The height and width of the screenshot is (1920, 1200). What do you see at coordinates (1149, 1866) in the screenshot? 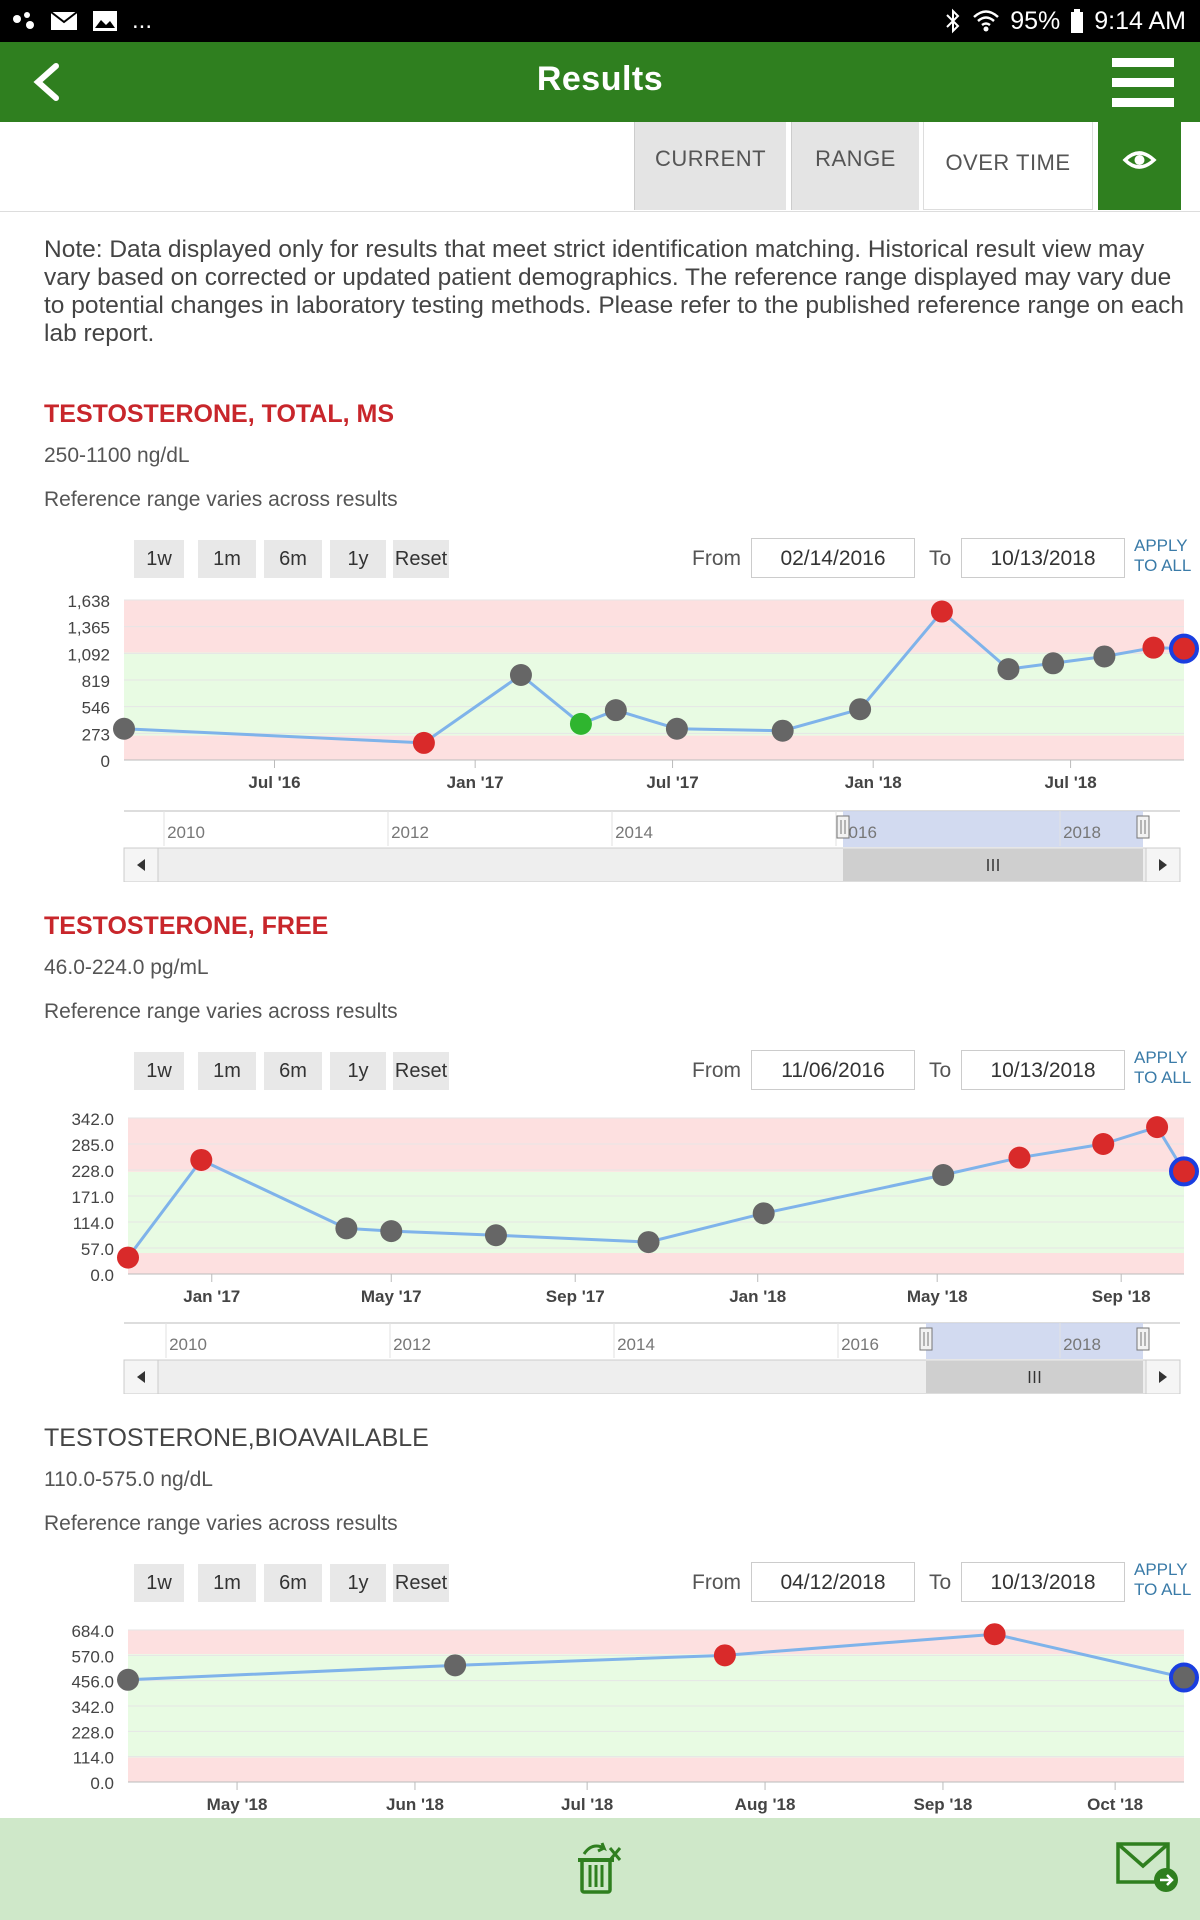
I see `mail-send-icon` at bounding box center [1149, 1866].